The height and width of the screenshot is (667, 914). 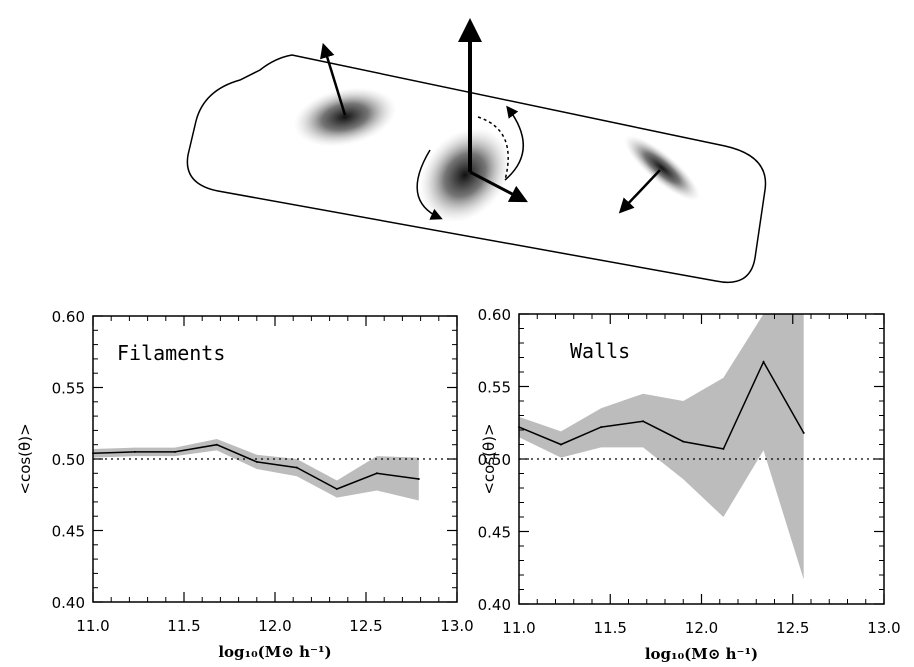 What do you see at coordinates (639, 191) in the screenshot?
I see `spin-arrow-right` at bounding box center [639, 191].